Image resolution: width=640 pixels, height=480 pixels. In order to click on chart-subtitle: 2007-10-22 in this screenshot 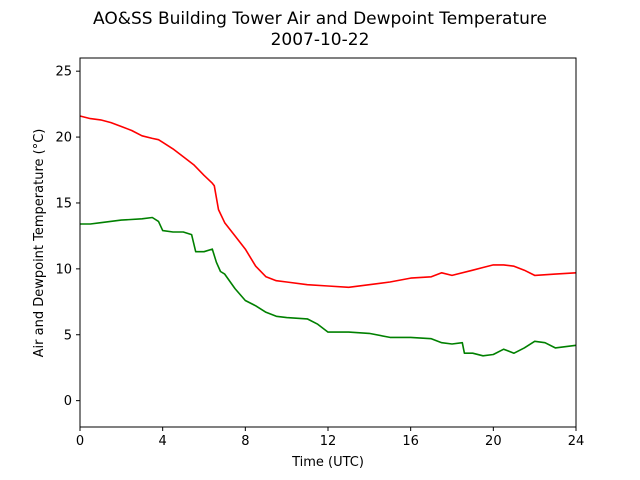, I will do `click(320, 40)`.